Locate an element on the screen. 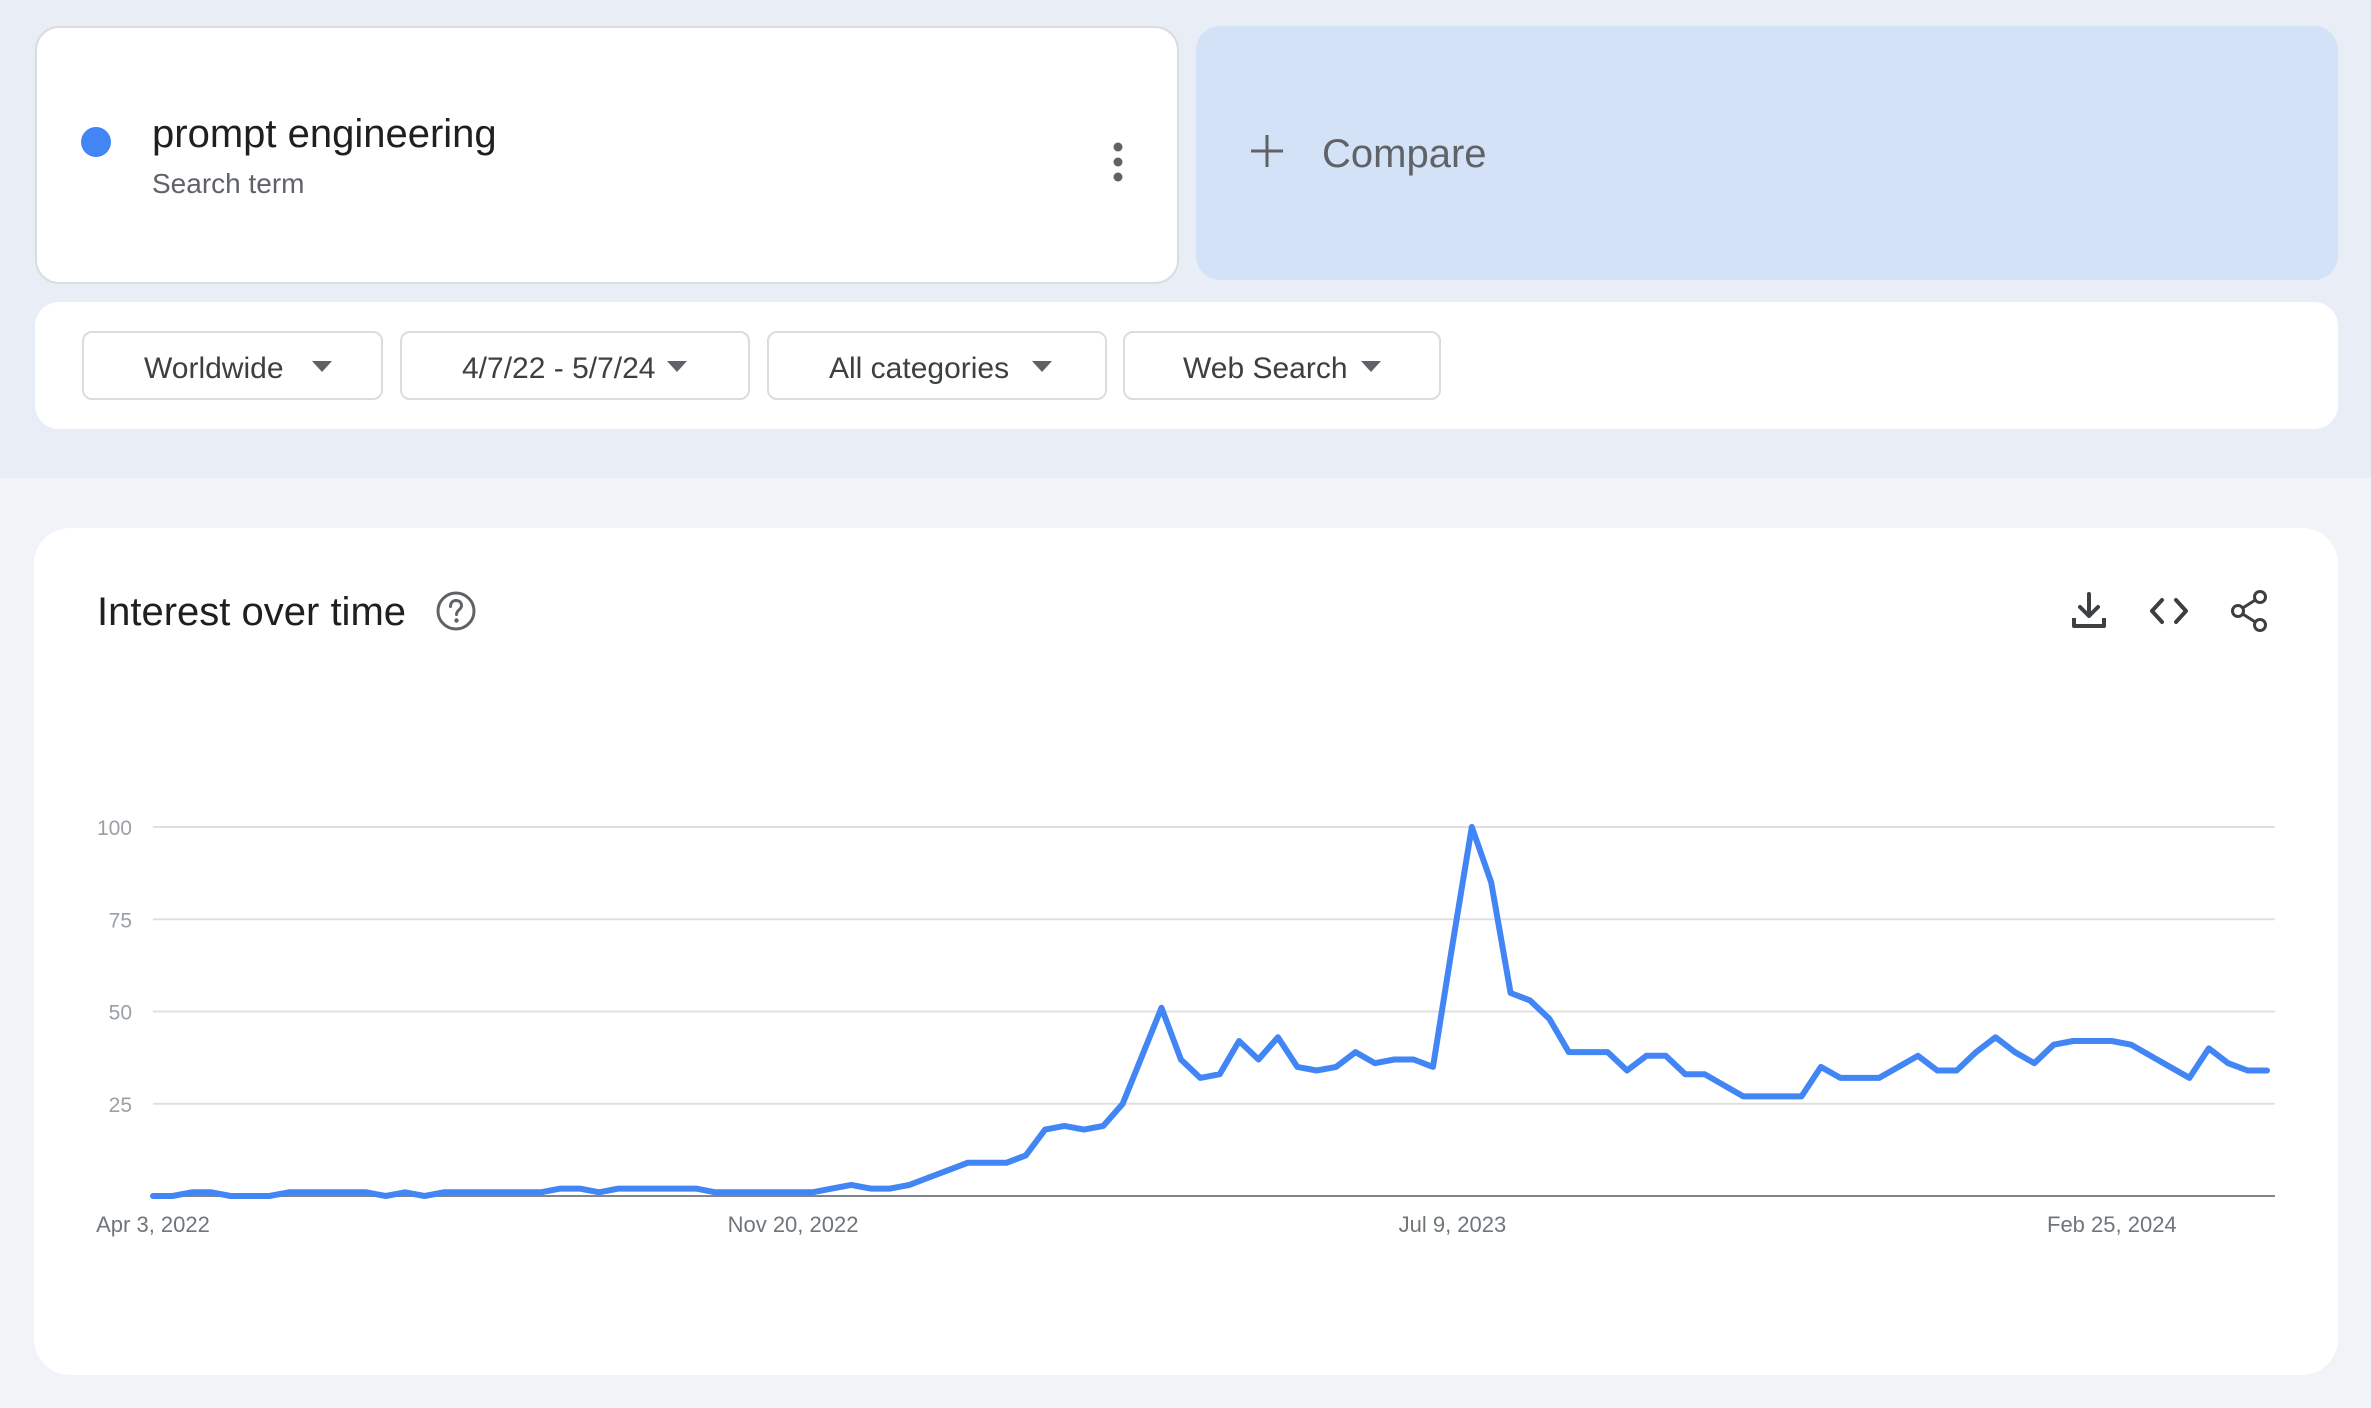 This screenshot has height=1408, width=2371. x-tick-label: Feb 25, 2024 is located at coordinates (2112, 1224).